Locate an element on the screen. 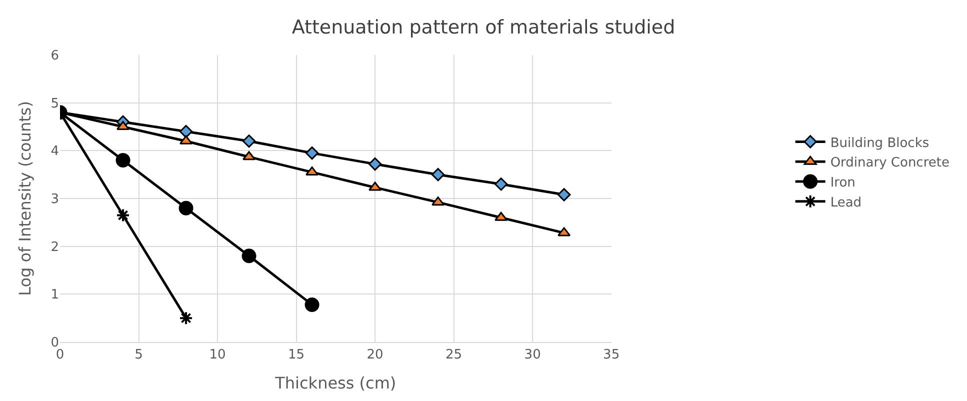  y-axis-title: Log of Intensity (counts) is located at coordinates (25, 198).